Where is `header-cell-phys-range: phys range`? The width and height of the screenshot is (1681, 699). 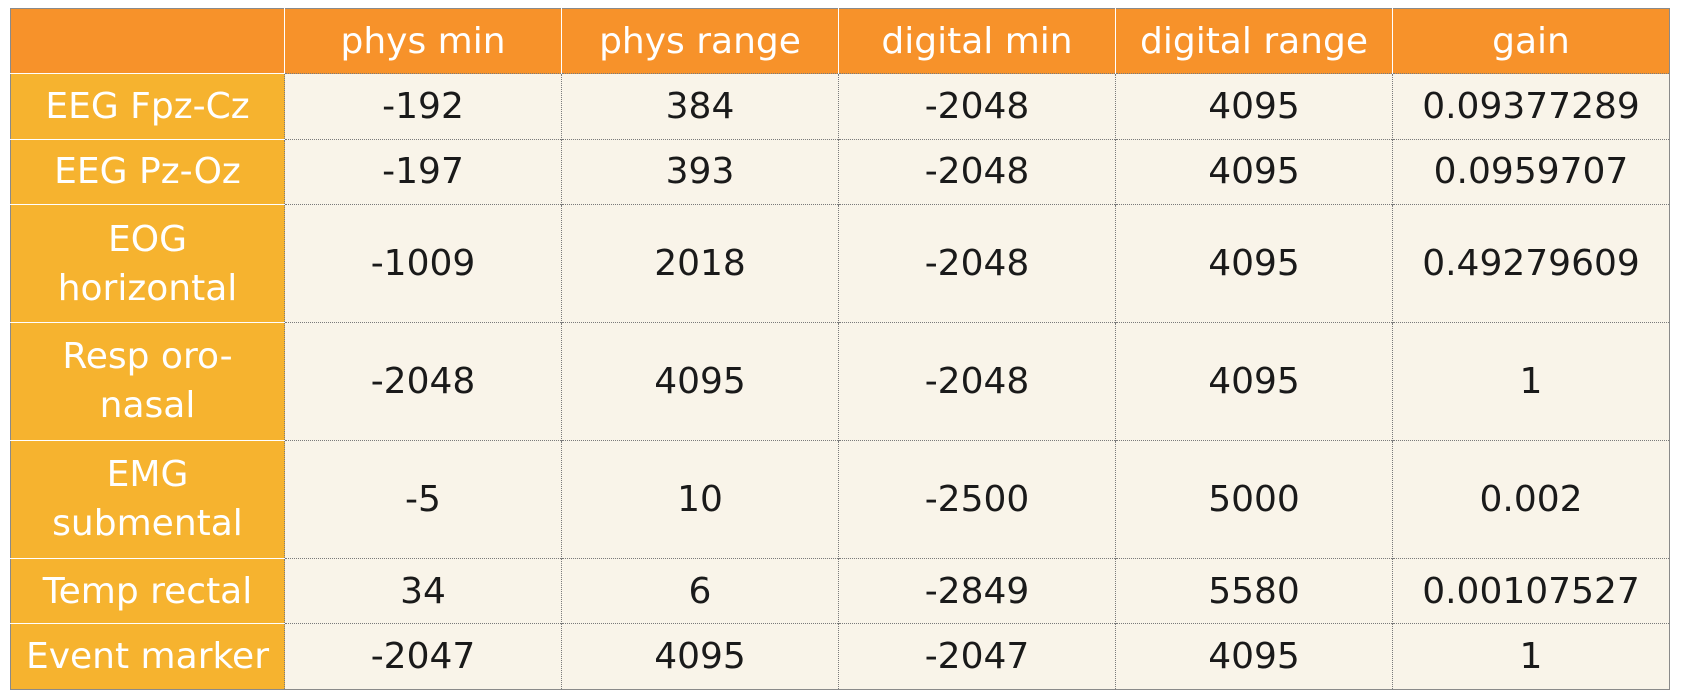
header-cell-phys-range: phys range is located at coordinates (700, 41).